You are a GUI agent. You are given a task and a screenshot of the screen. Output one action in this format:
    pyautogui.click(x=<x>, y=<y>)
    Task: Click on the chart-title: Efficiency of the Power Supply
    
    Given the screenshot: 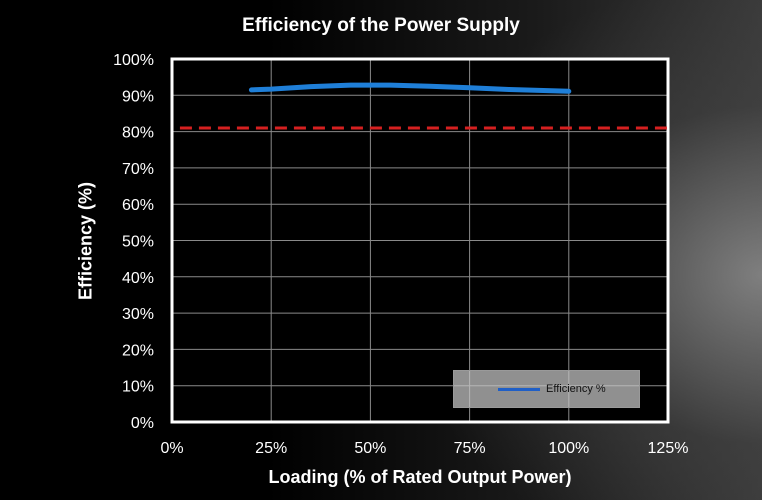 What is the action you would take?
    pyautogui.click(x=381, y=25)
    